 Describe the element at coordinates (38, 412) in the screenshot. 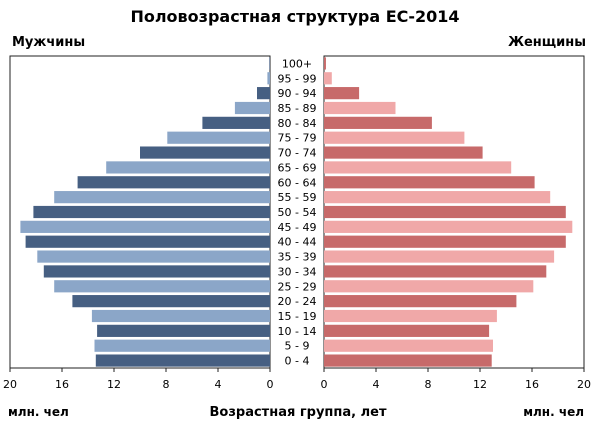

I see `male-unit-label: млн. чел` at that location.